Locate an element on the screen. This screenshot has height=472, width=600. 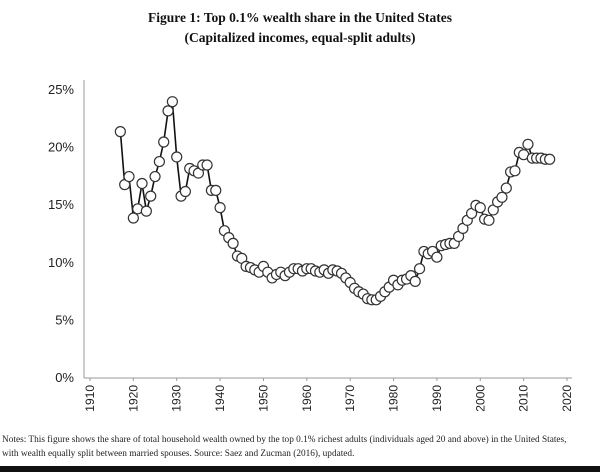
y-tick-label: 15% is located at coordinates (61, 204).